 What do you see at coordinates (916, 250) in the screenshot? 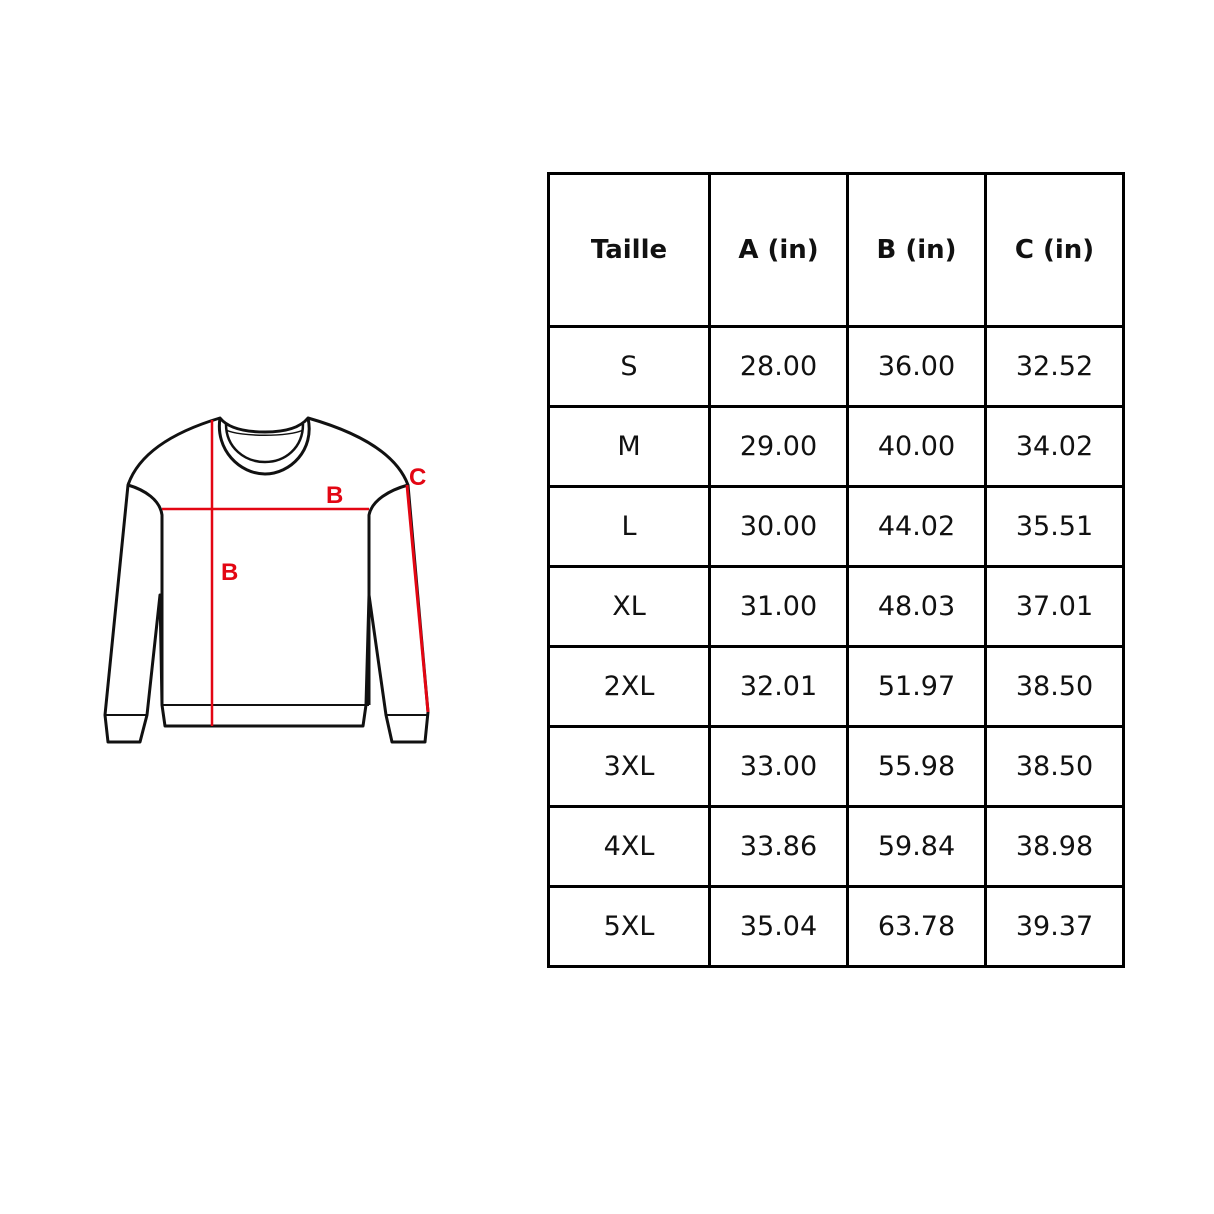
I see `header-b: B (in)` at bounding box center [916, 250].